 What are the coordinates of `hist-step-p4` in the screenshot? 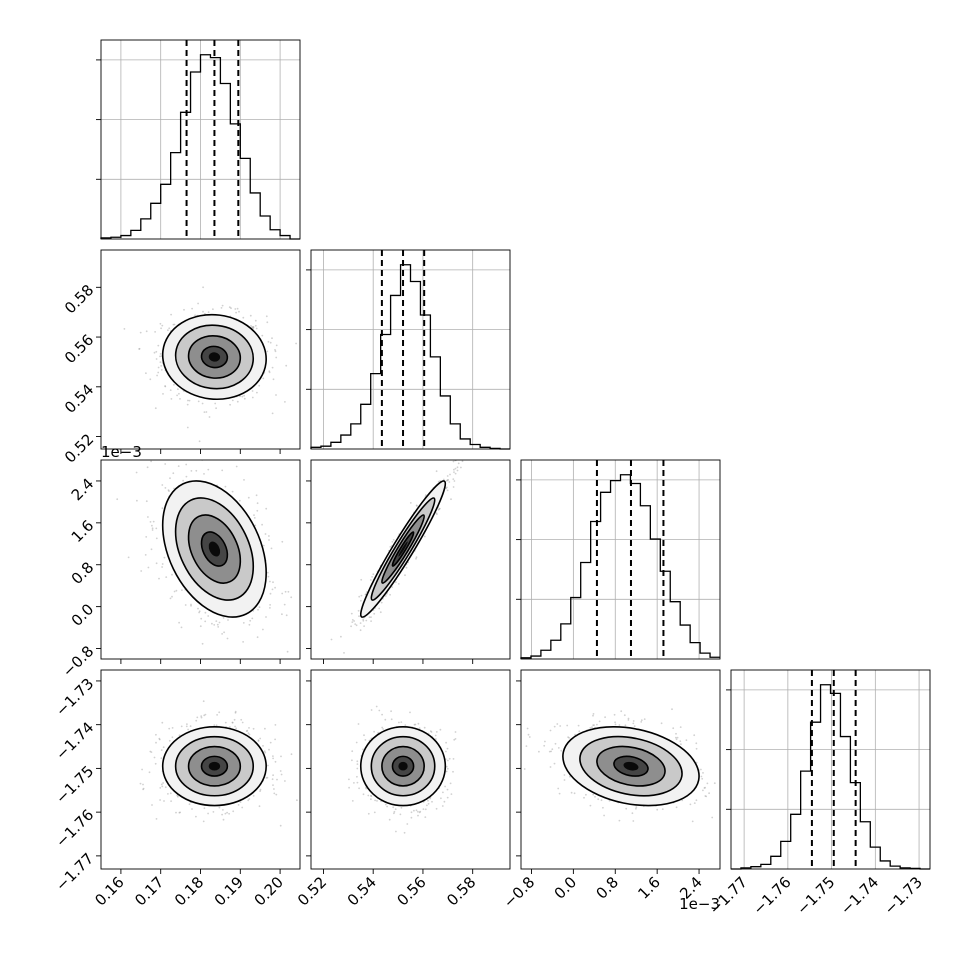 It's located at (830, 777).